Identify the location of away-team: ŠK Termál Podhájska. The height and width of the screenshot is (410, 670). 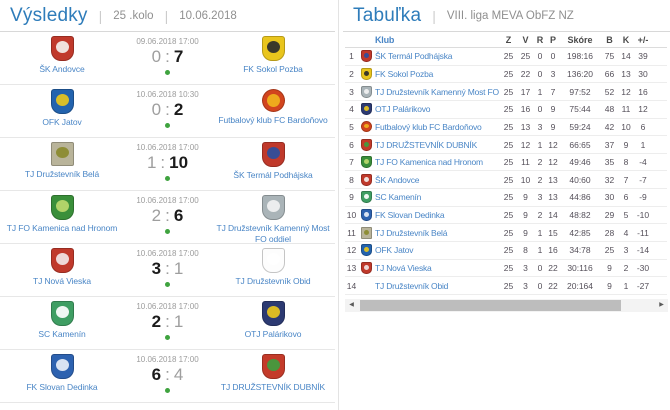
(273, 159).